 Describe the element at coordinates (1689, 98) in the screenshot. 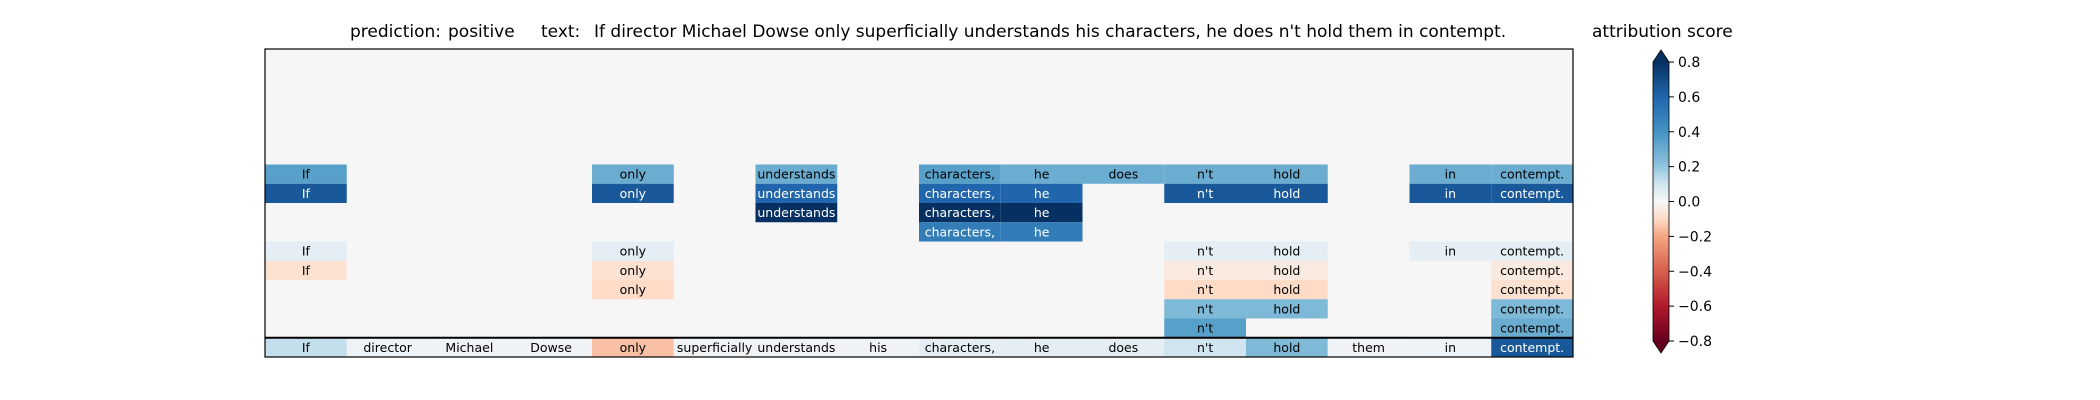

I see `colorbar-tick-label: 0.6` at that location.